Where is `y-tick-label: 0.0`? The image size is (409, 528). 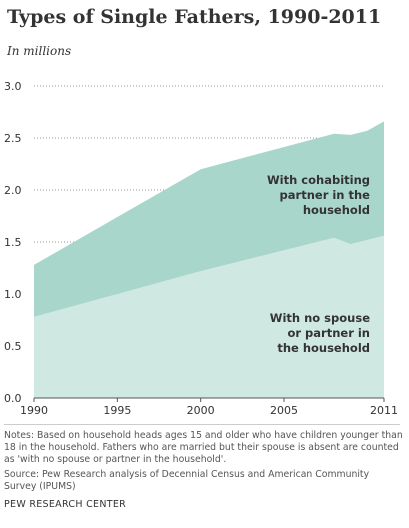
y-tick-label: 0.0 is located at coordinates (13, 398).